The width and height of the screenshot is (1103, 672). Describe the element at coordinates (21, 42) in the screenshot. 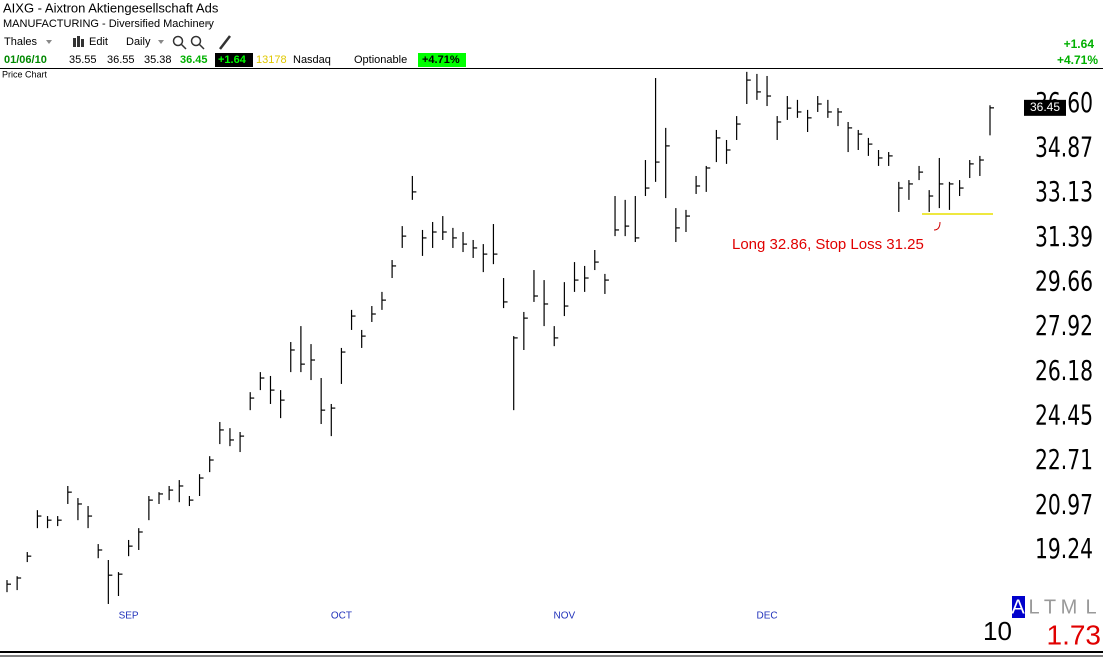

I see `toolbar-list: Thales` at that location.